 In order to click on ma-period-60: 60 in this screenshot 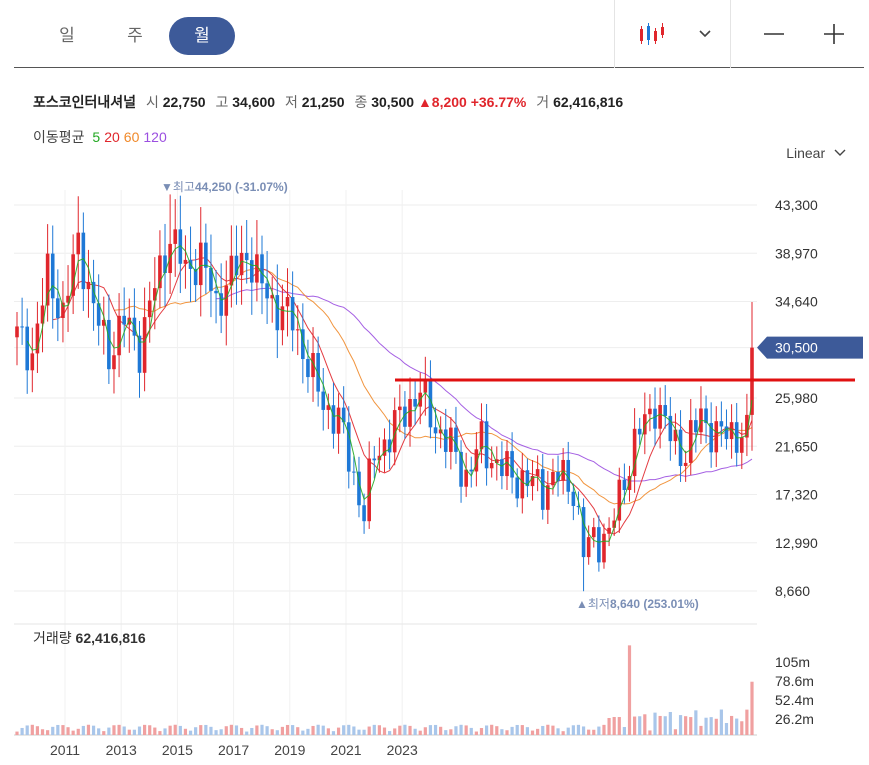, I will do `click(131, 137)`.